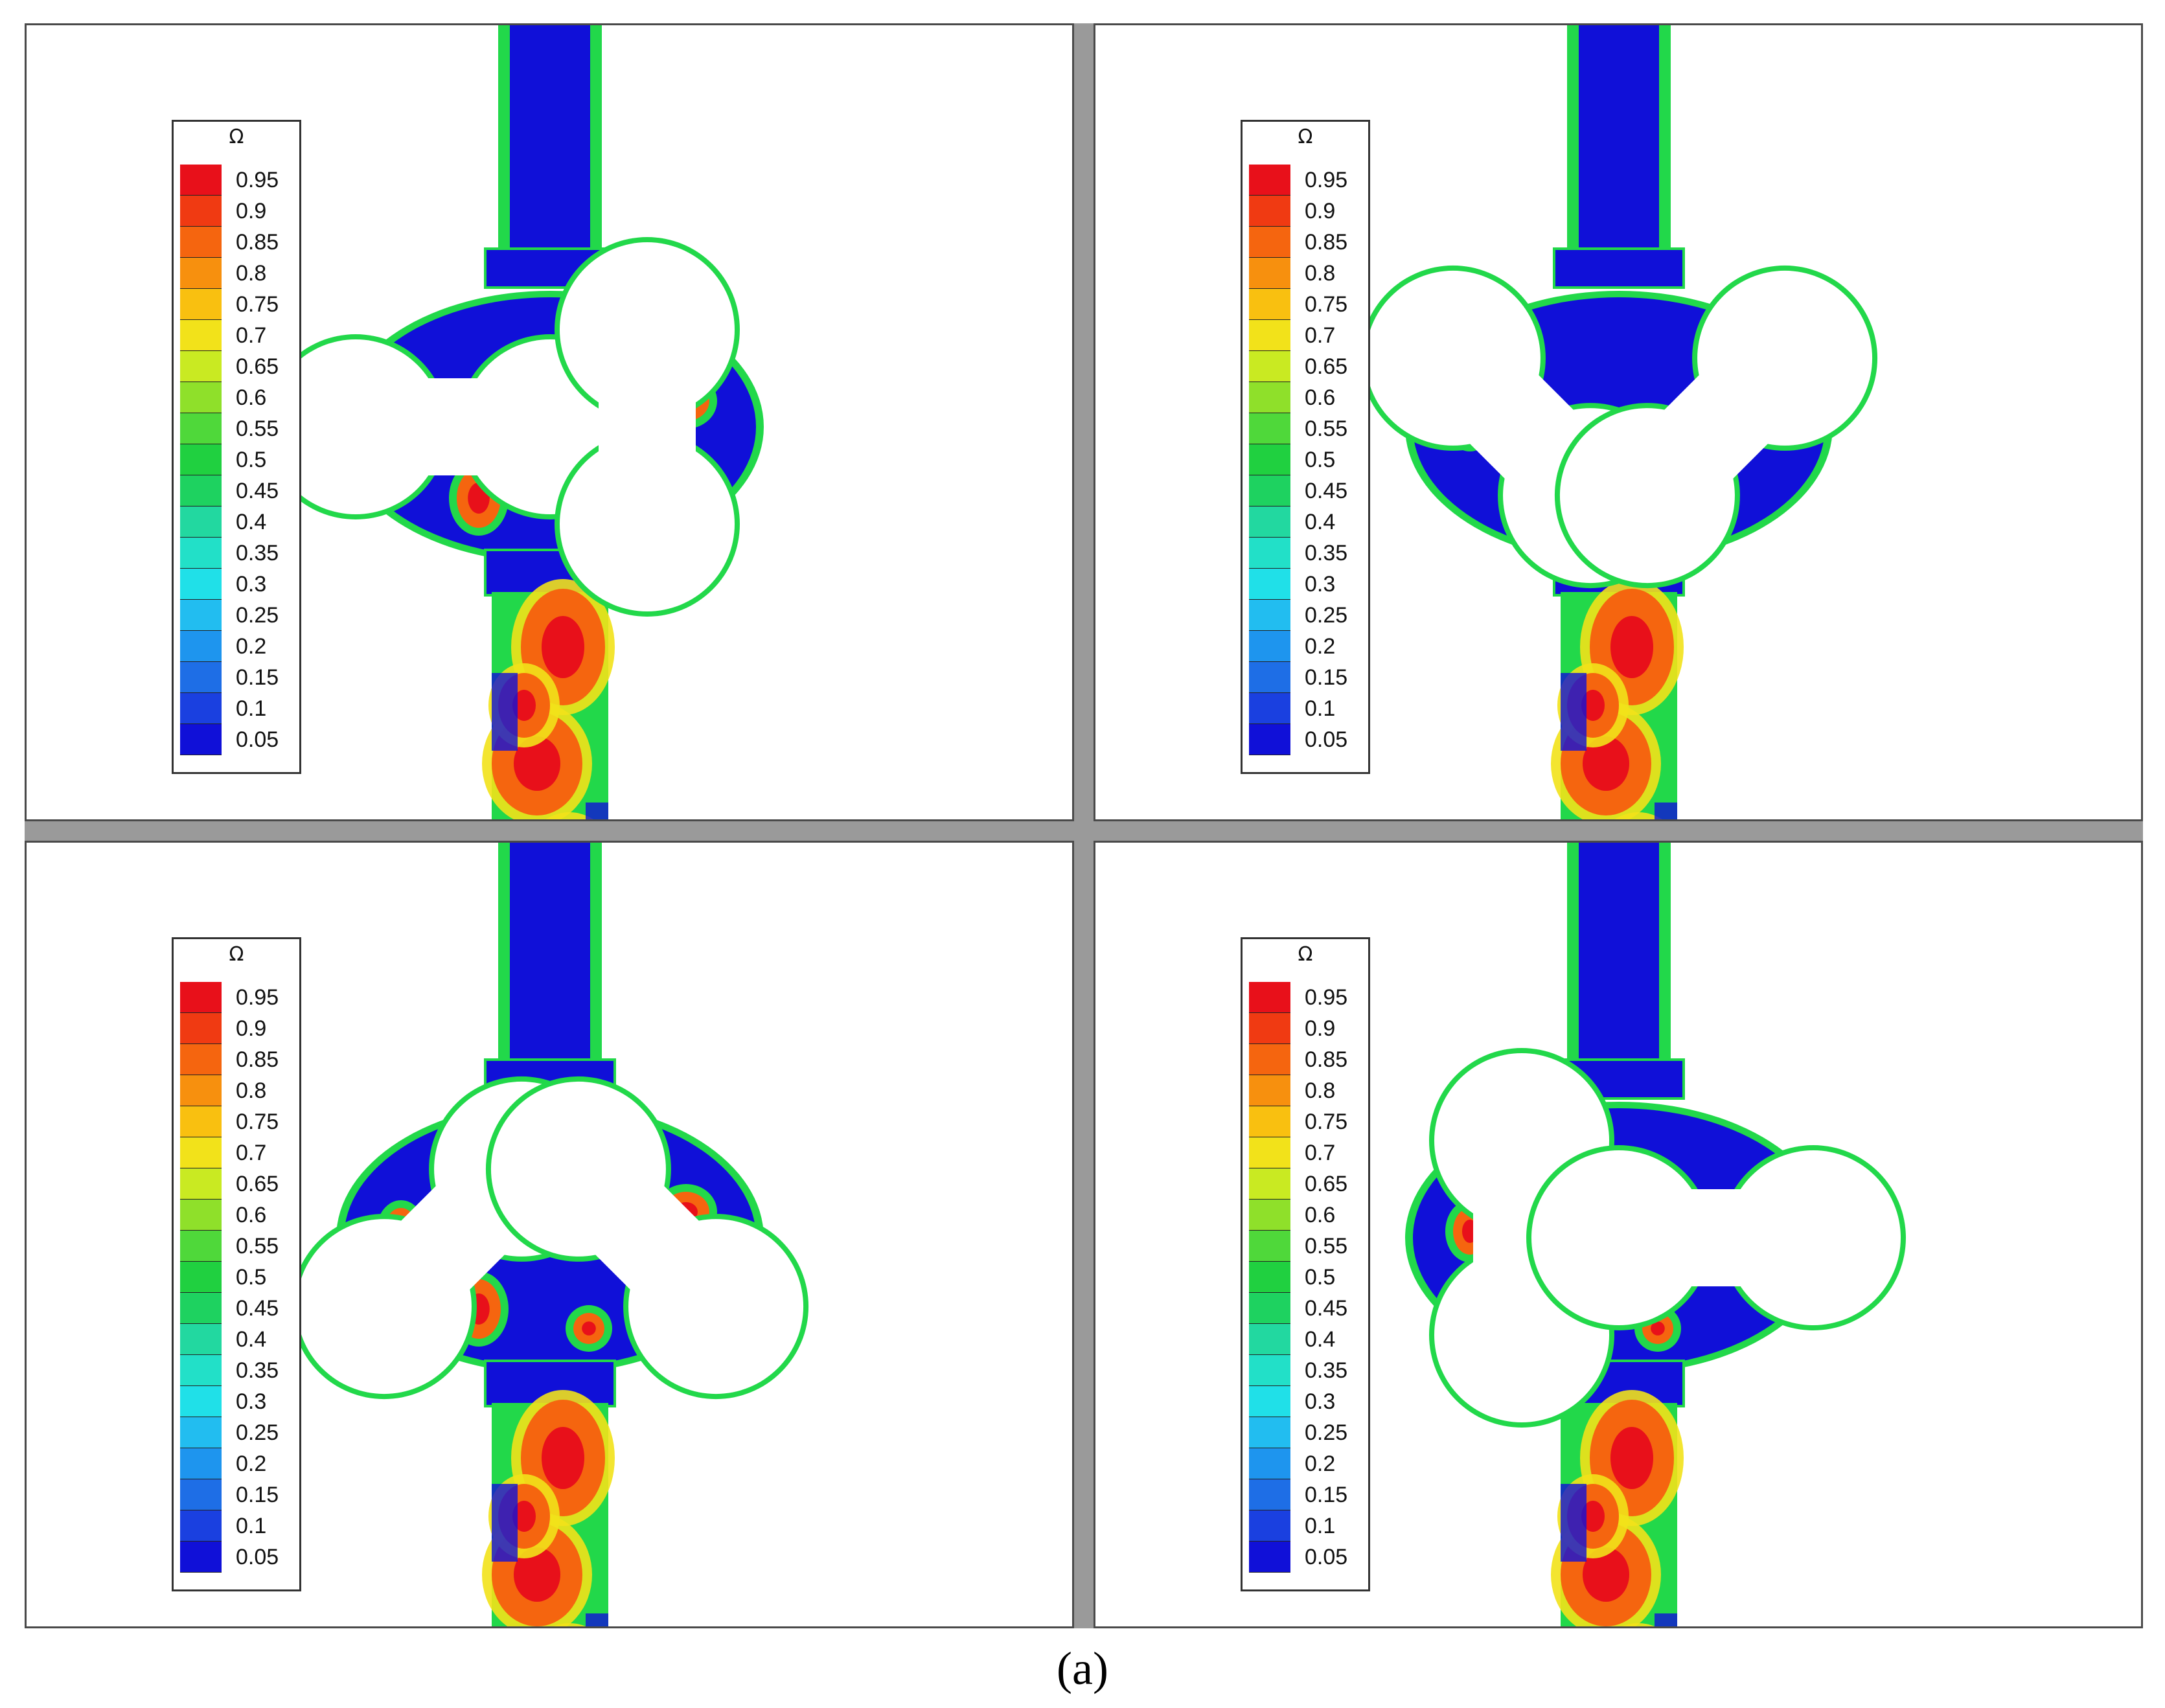  I want to click on legend-level-label: 0.3, so click(1320, 584).